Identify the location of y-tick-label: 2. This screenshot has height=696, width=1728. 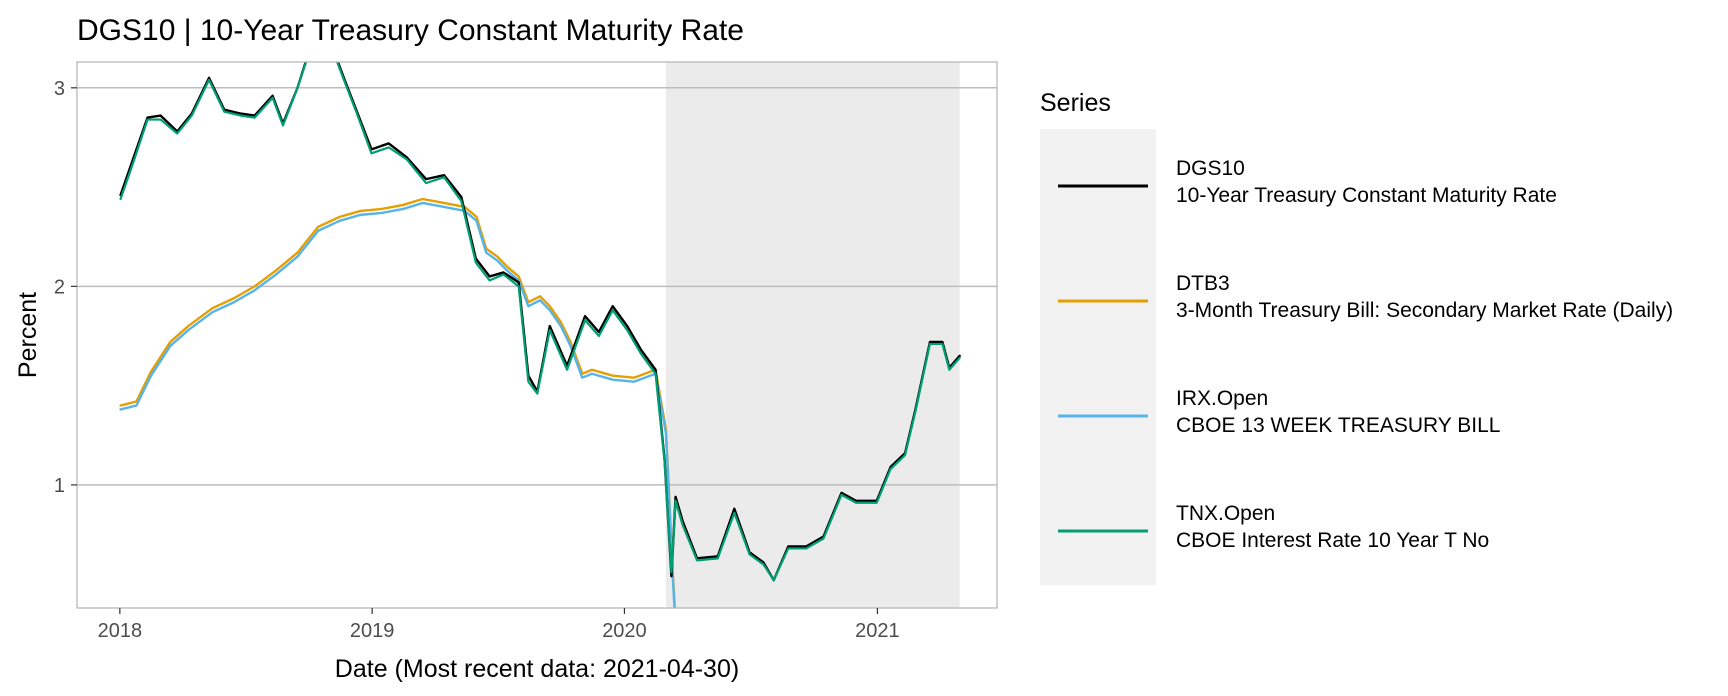
(59, 287).